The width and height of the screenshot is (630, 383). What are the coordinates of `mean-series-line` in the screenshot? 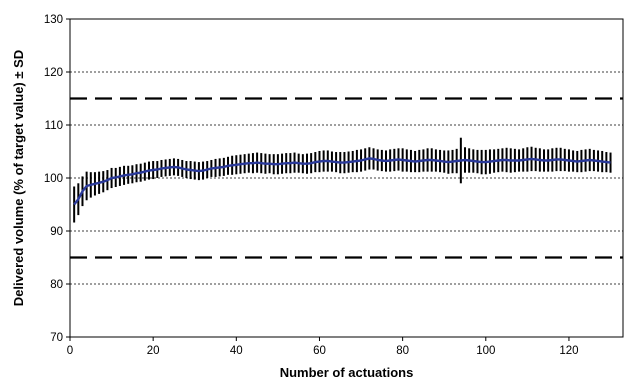 It's located at (342, 181).